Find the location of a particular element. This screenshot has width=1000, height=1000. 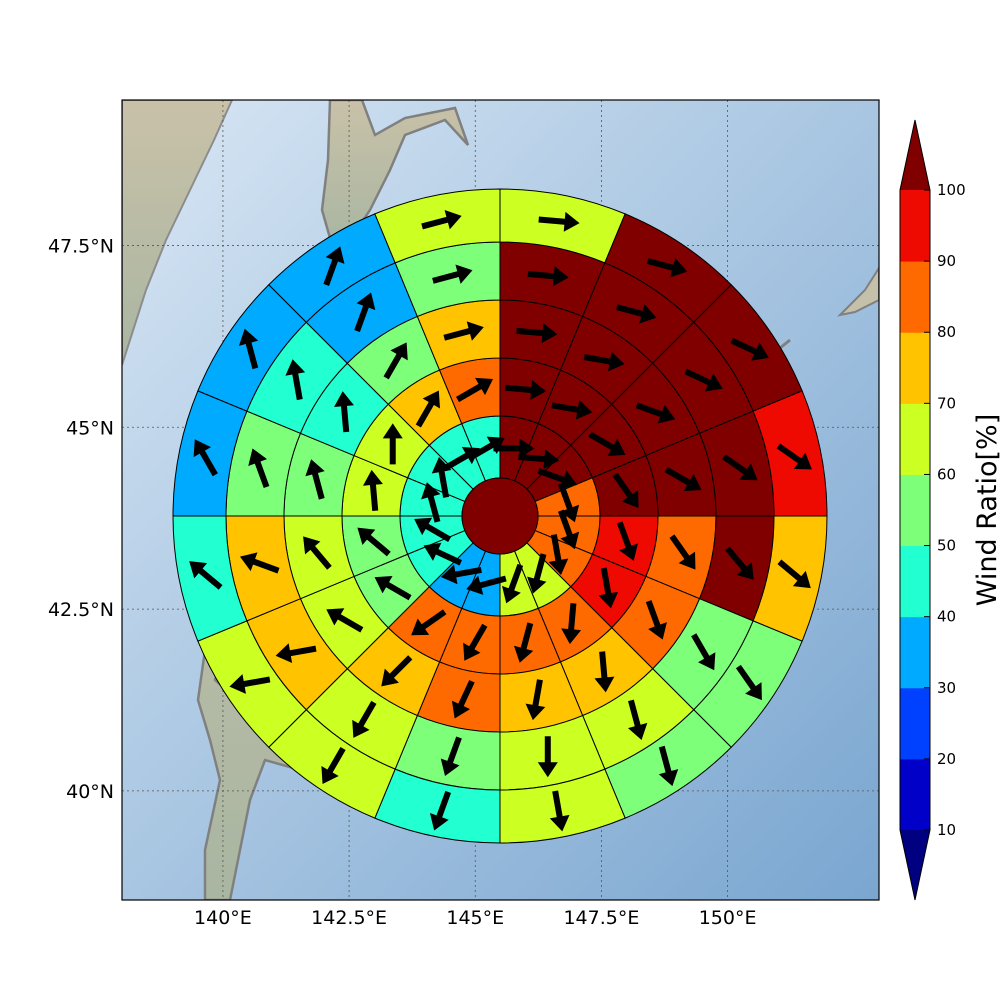

y-tick-label: 45°N is located at coordinates (90, 428).